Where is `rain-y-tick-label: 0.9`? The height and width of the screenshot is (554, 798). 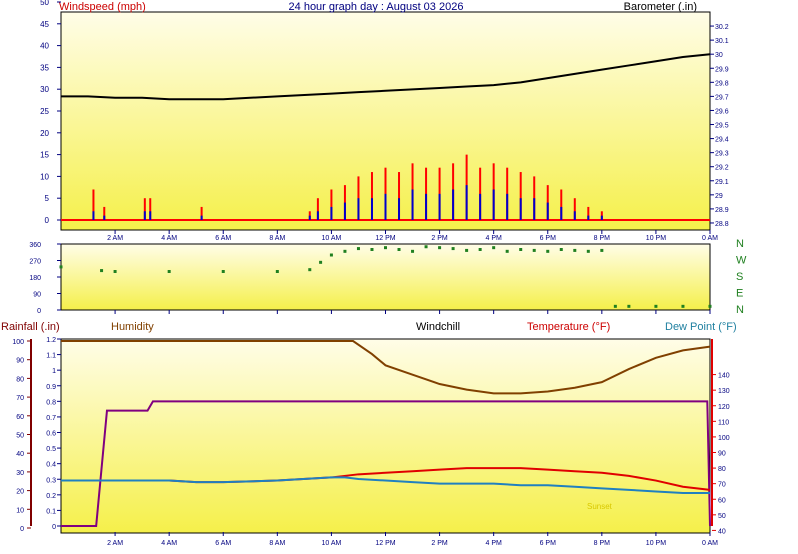 rain-y-tick-label: 0.9 is located at coordinates (51, 387).